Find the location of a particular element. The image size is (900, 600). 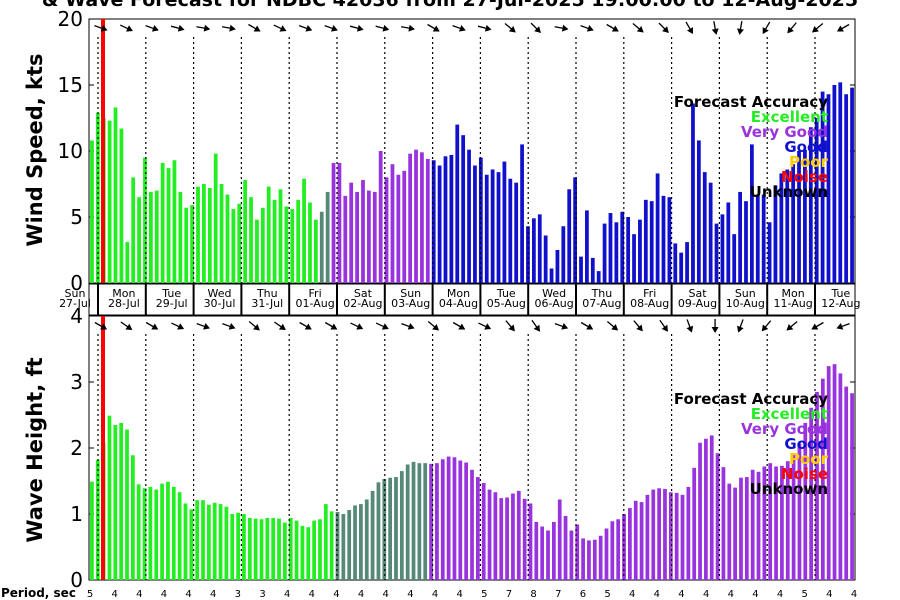

day-date-label: 31-Jul is located at coordinates (267, 303).